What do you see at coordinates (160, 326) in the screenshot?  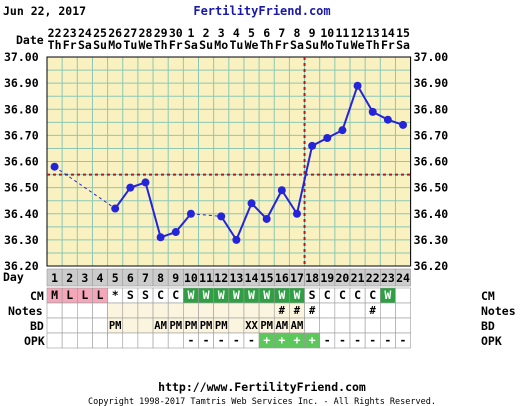 I see `bd-cell: AM` at bounding box center [160, 326].